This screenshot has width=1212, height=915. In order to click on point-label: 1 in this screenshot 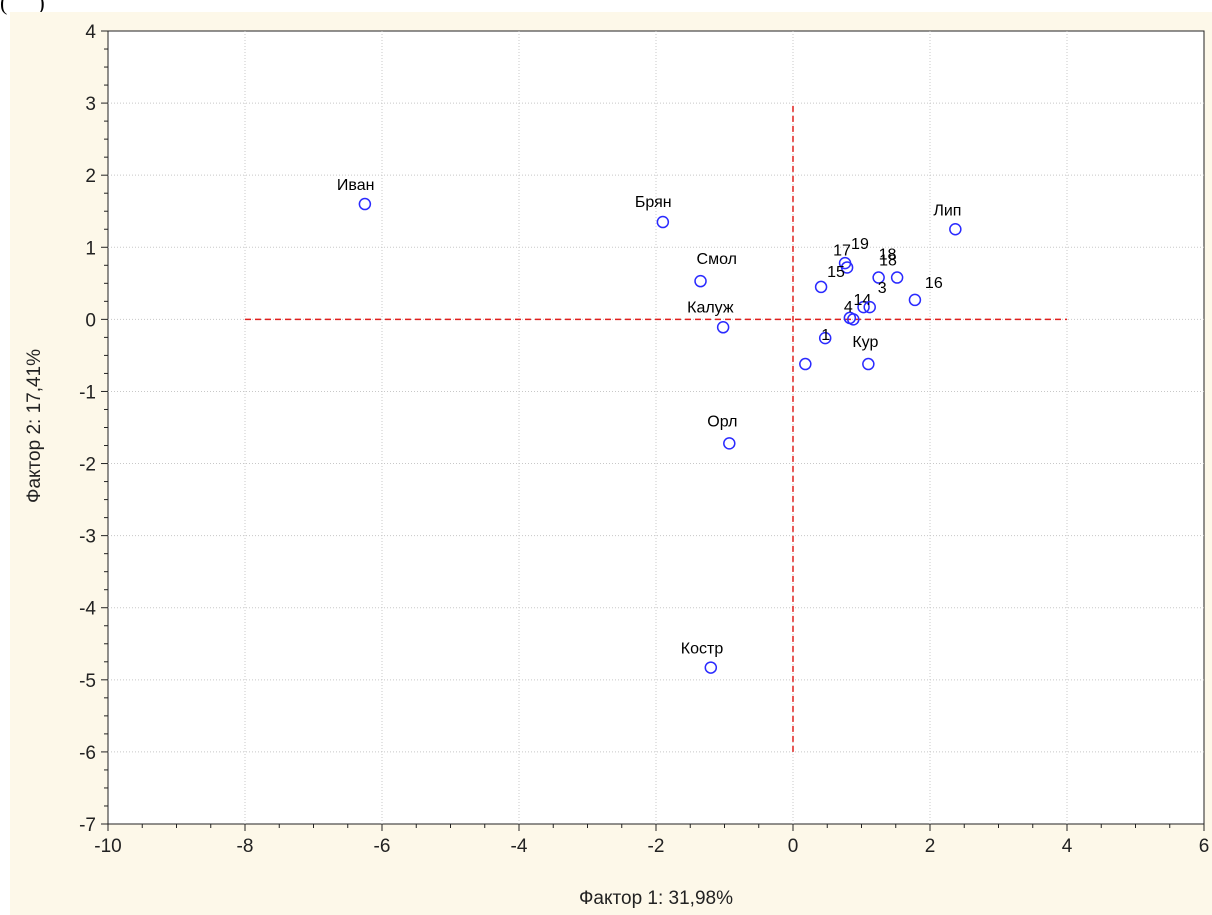, I will do `click(825, 335)`.